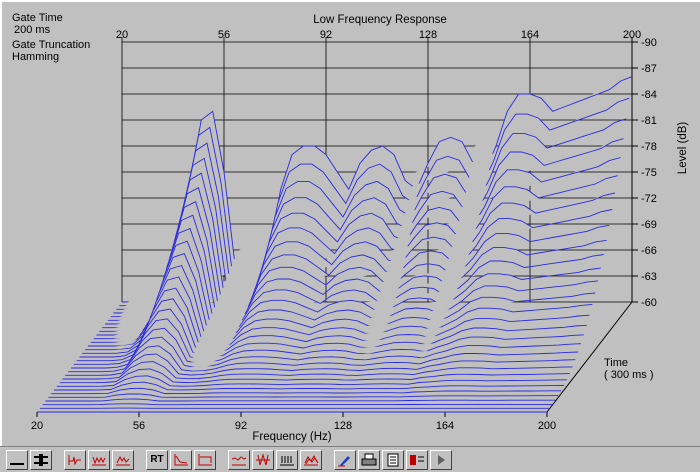  What do you see at coordinates (649, 69) in the screenshot?
I see `y-tick-label: -87` at bounding box center [649, 69].